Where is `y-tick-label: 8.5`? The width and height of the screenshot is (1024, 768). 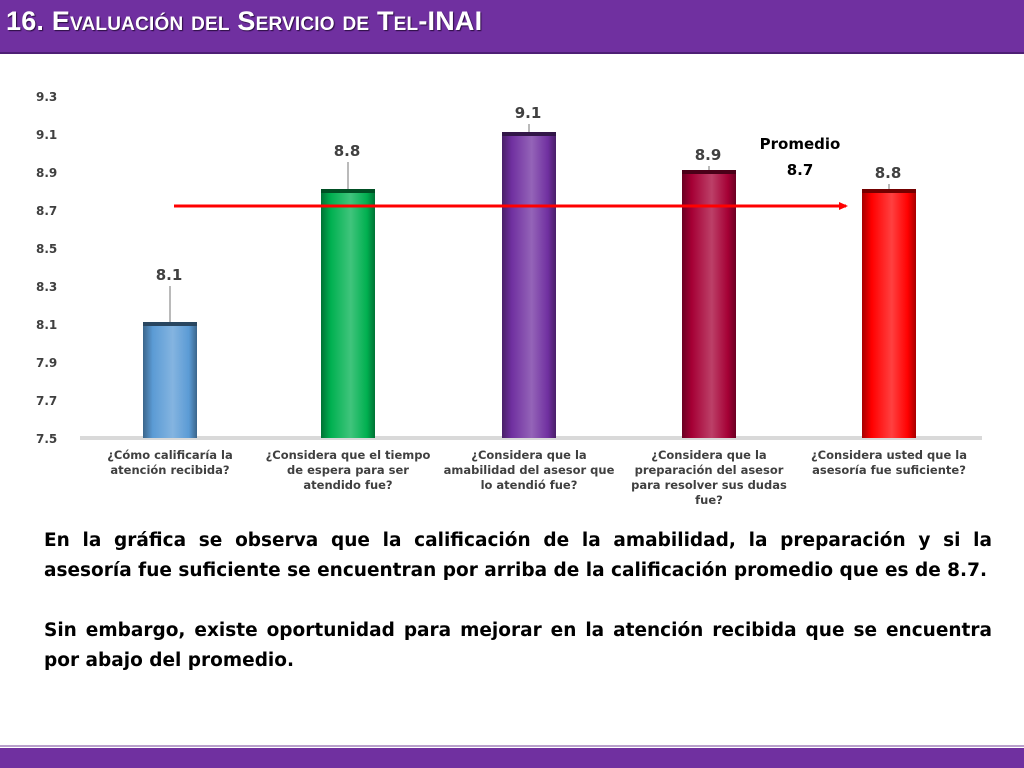
y-tick-label: 8.5 is located at coordinates (46, 249).